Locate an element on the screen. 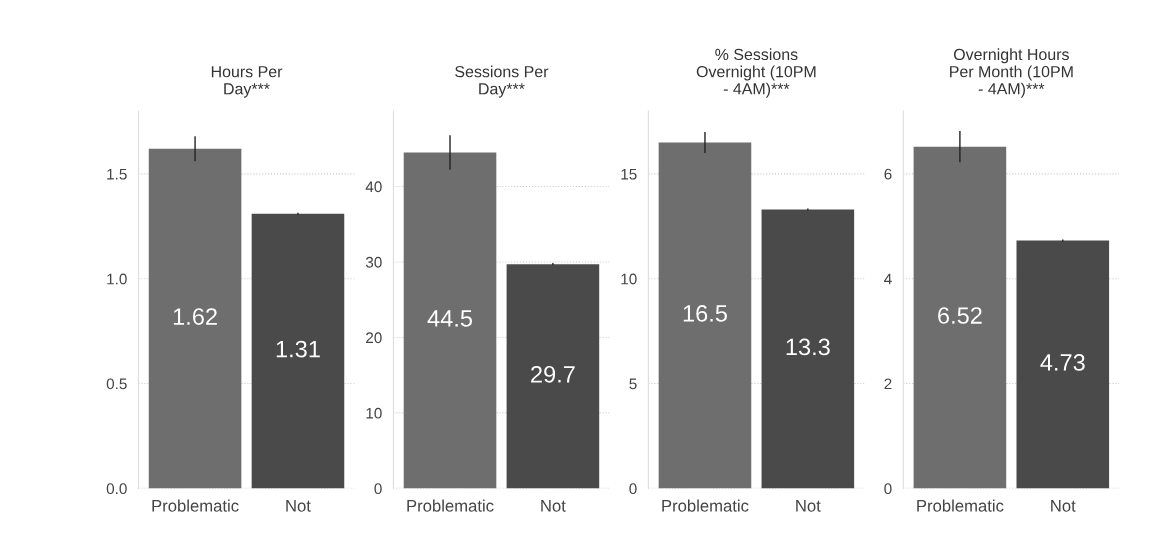 This screenshot has width=1154, height=555. data-label: 29.7 is located at coordinates (553, 374).